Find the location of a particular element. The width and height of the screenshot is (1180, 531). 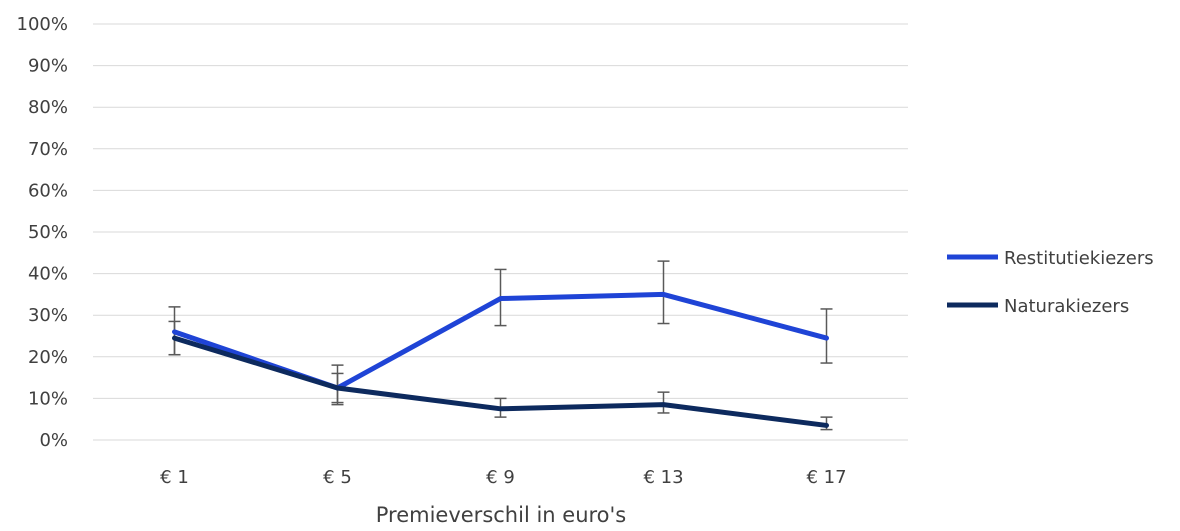

y-tick-label: 10% is located at coordinates (48, 398).